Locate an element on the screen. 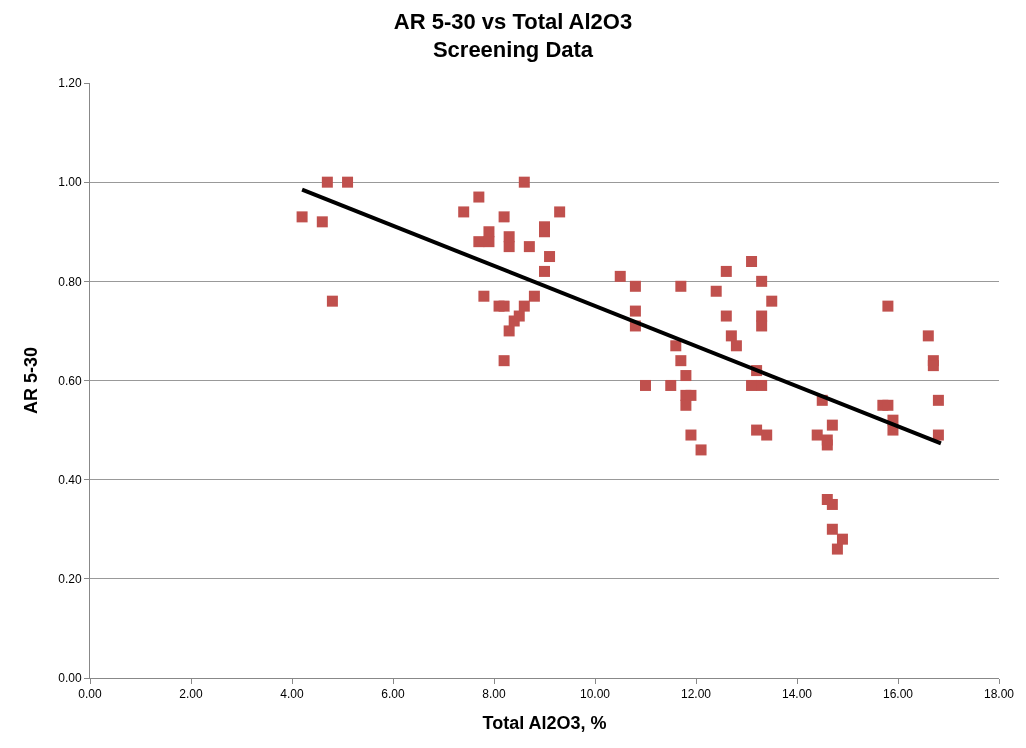 The image size is (1026, 748). y-tick-label: 0.60 is located at coordinates (70, 380).